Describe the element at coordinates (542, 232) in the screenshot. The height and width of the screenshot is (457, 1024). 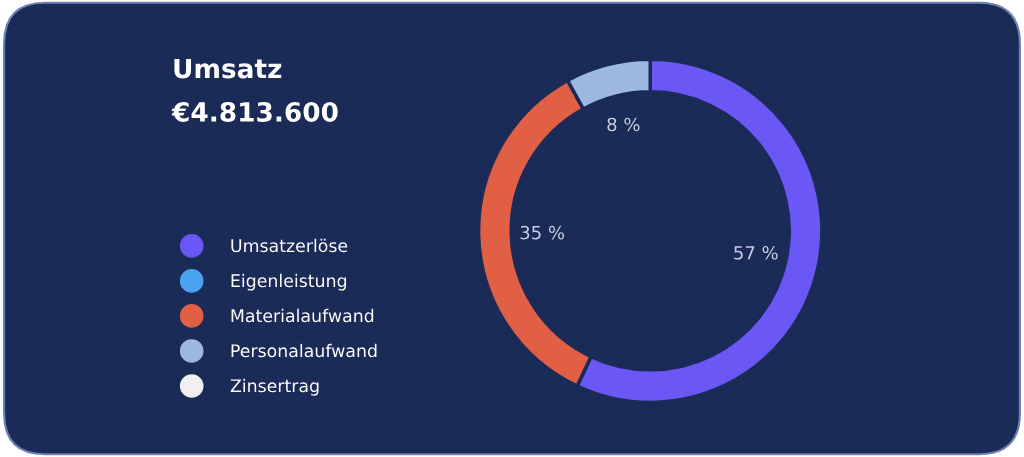
I see `data-label: 35 %` at that location.